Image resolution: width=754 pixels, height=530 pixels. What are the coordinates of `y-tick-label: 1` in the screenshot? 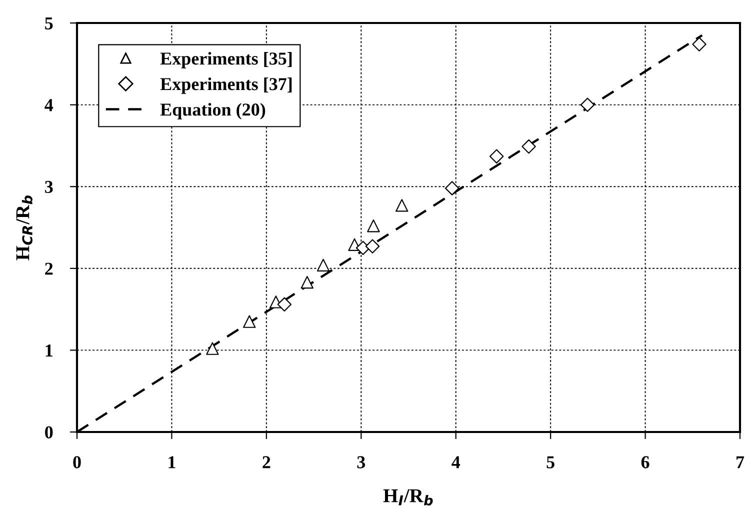 It's located at (49, 350).